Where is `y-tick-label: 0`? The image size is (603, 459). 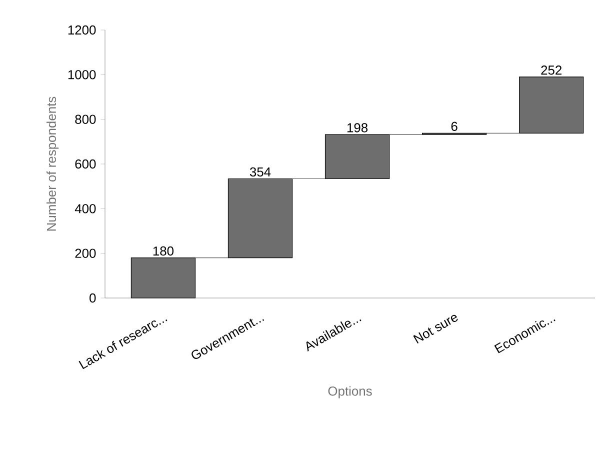
y-tick-label: 0 is located at coordinates (93, 298).